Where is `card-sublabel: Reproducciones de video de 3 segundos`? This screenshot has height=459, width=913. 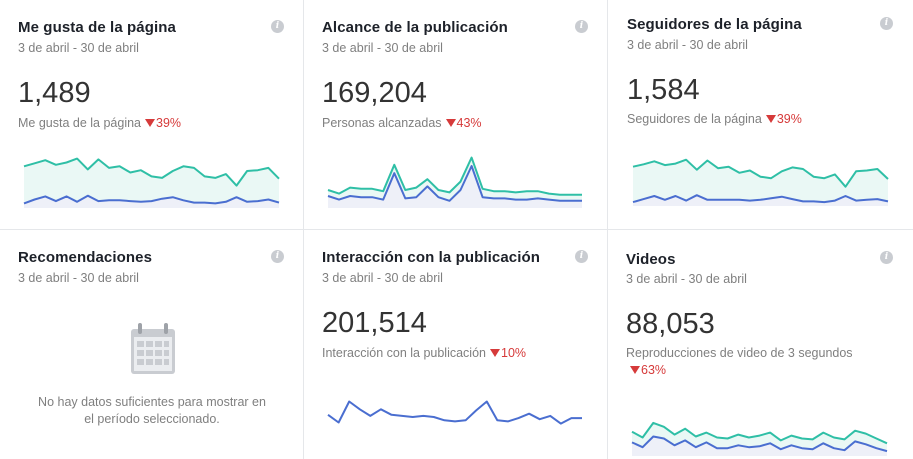
card-sublabel: Reproducciones de video de 3 segundos is located at coordinates (739, 353).